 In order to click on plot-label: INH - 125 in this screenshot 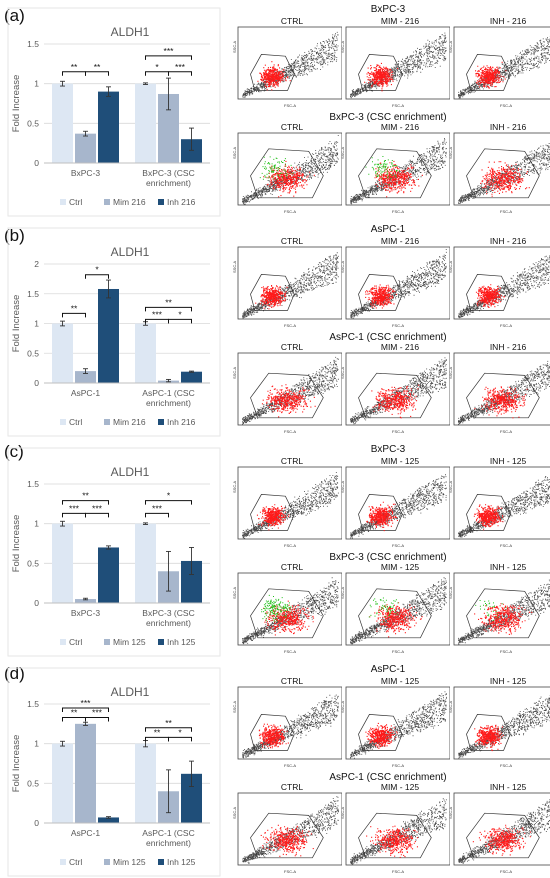, I will do `click(508, 567)`.